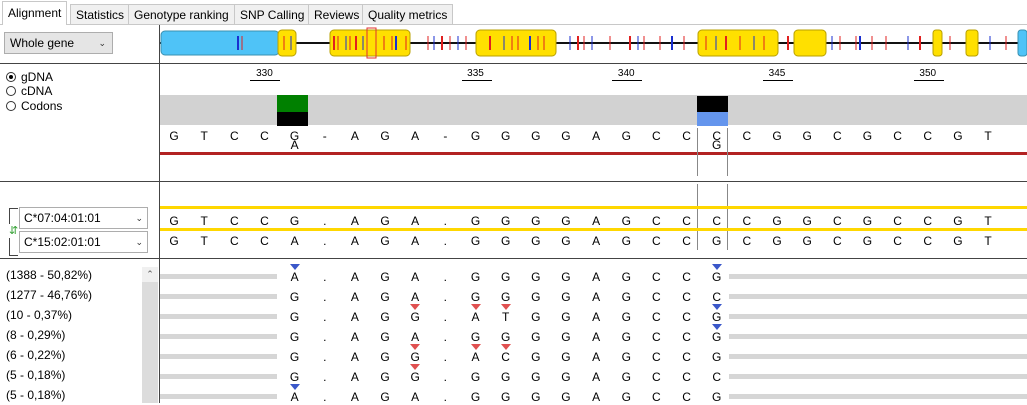  Describe the element at coordinates (593, 44) in the screenshot. I see `gene-map` at that location.